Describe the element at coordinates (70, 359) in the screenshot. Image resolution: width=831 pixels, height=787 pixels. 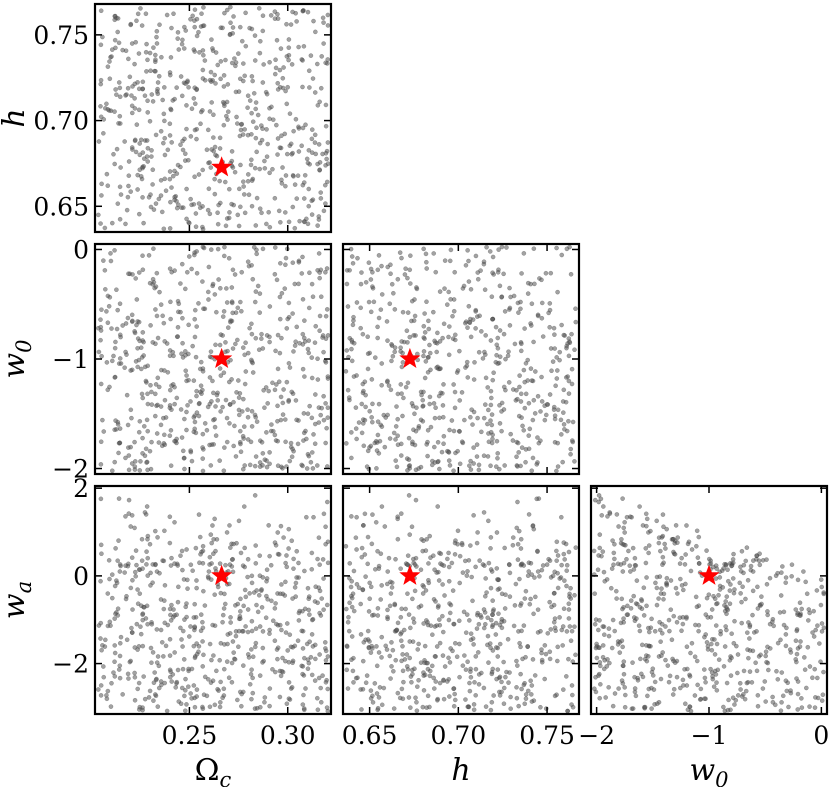
I see `y-tick-label: −1` at that location.